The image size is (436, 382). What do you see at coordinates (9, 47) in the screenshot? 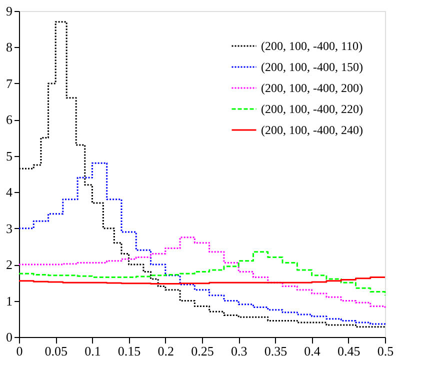
I see `y-tick-label: 8` at bounding box center [9, 47].